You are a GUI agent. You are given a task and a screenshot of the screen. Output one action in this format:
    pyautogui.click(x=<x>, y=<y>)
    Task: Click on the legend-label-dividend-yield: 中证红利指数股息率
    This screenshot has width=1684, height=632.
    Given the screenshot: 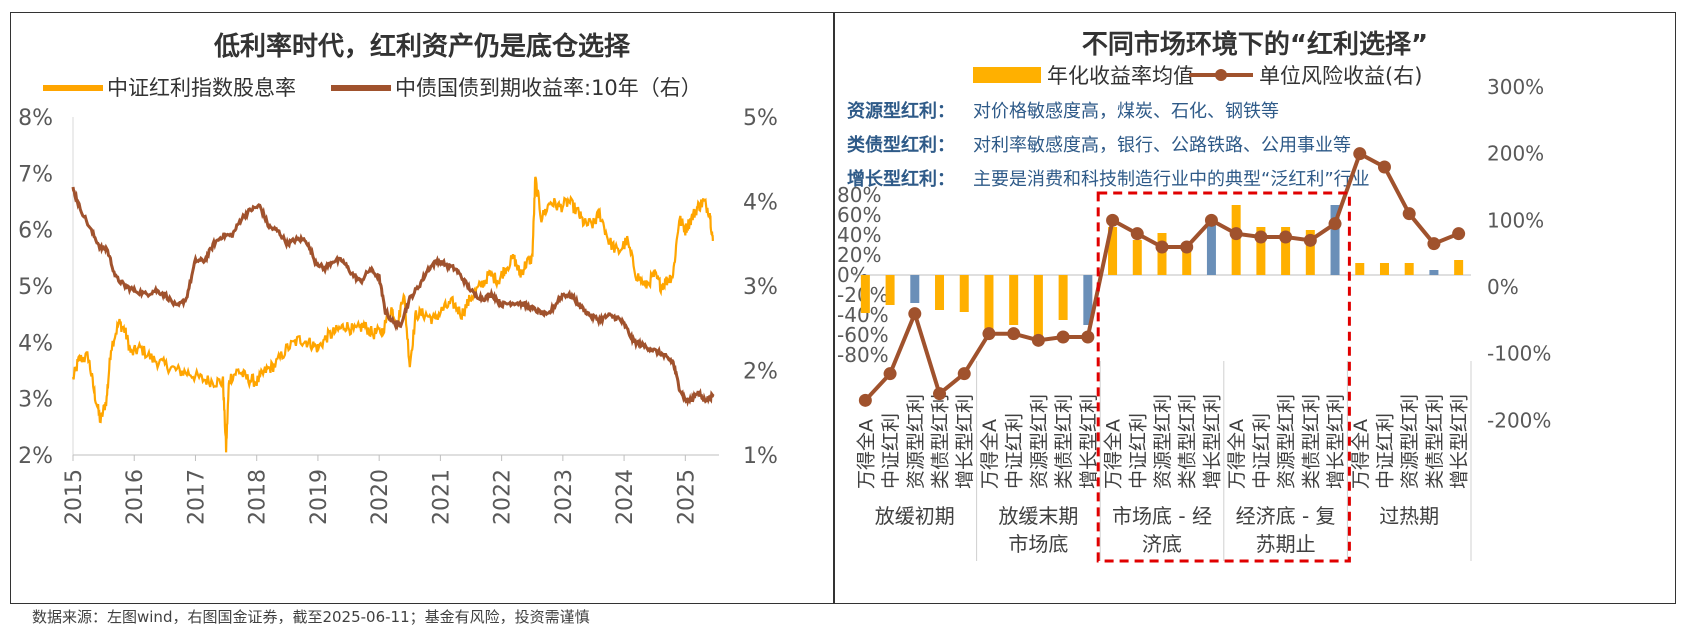 What is the action you would take?
    pyautogui.click(x=201, y=88)
    